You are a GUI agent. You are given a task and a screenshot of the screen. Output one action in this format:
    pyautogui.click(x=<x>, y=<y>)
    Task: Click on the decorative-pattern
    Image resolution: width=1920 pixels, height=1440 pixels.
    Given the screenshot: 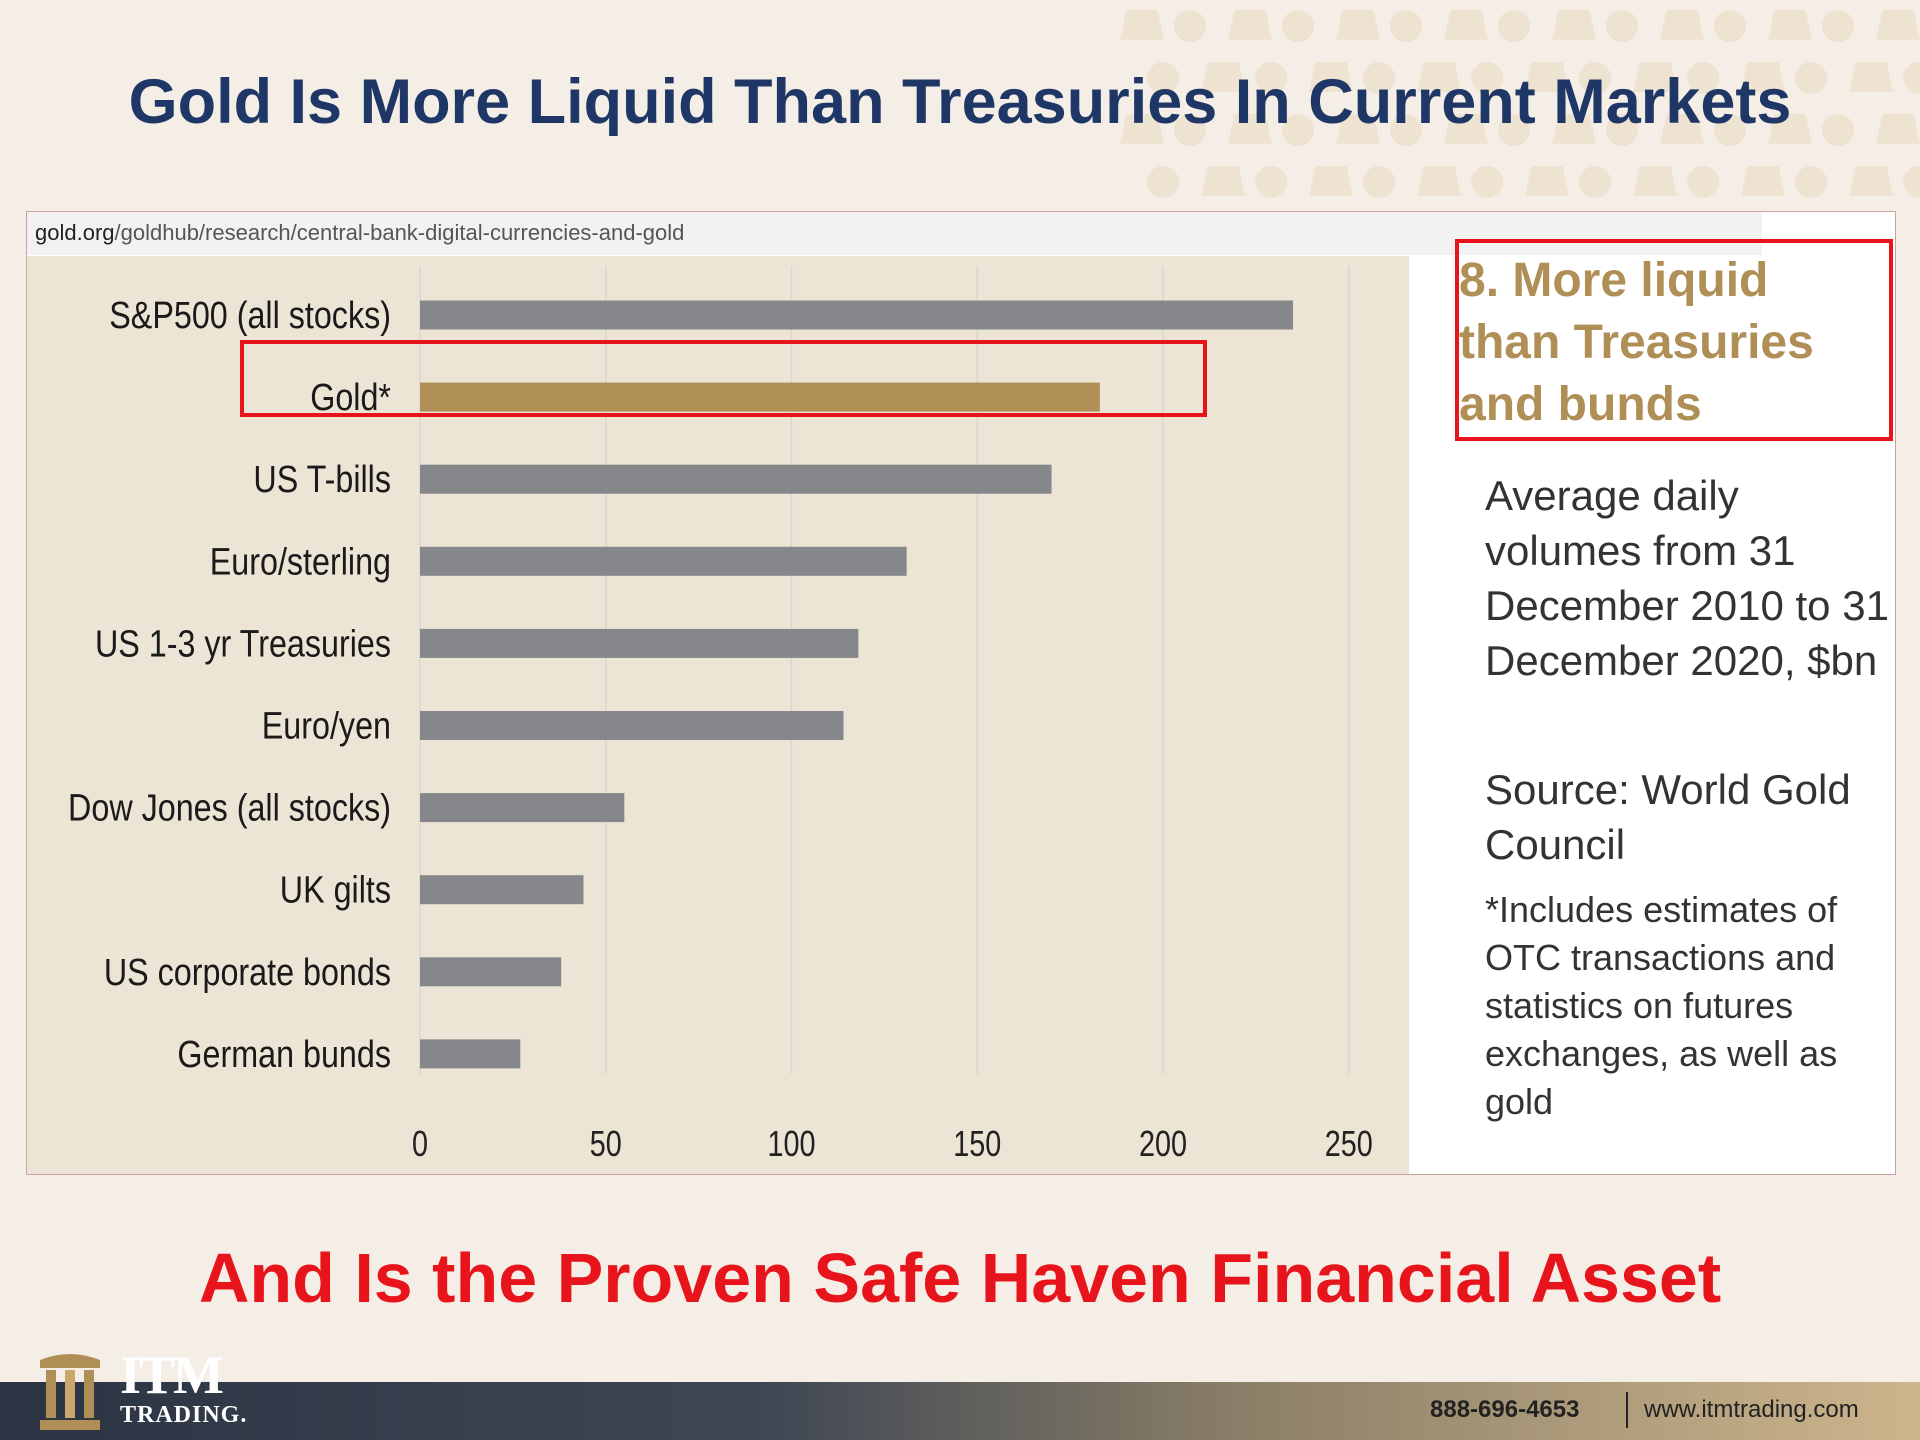 What is the action you would take?
    pyautogui.click(x=1520, y=105)
    